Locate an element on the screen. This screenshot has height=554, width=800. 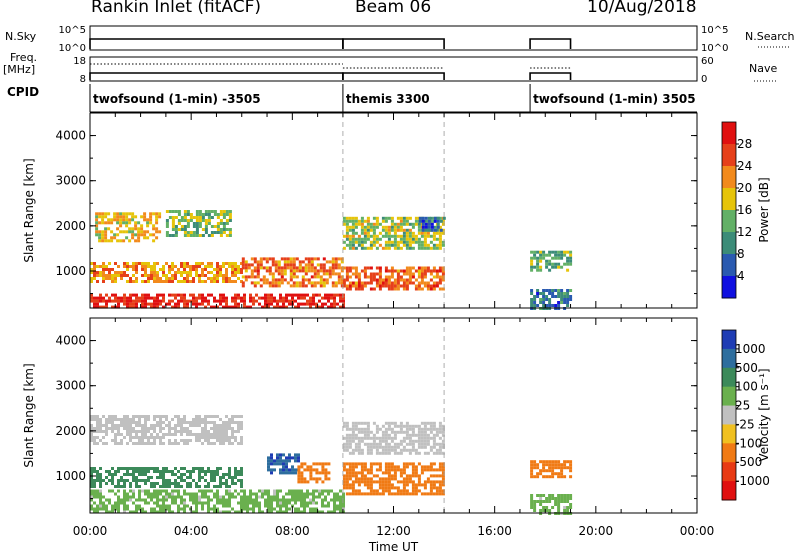
colorbar-tick-label: 16 is located at coordinates (744, 210).